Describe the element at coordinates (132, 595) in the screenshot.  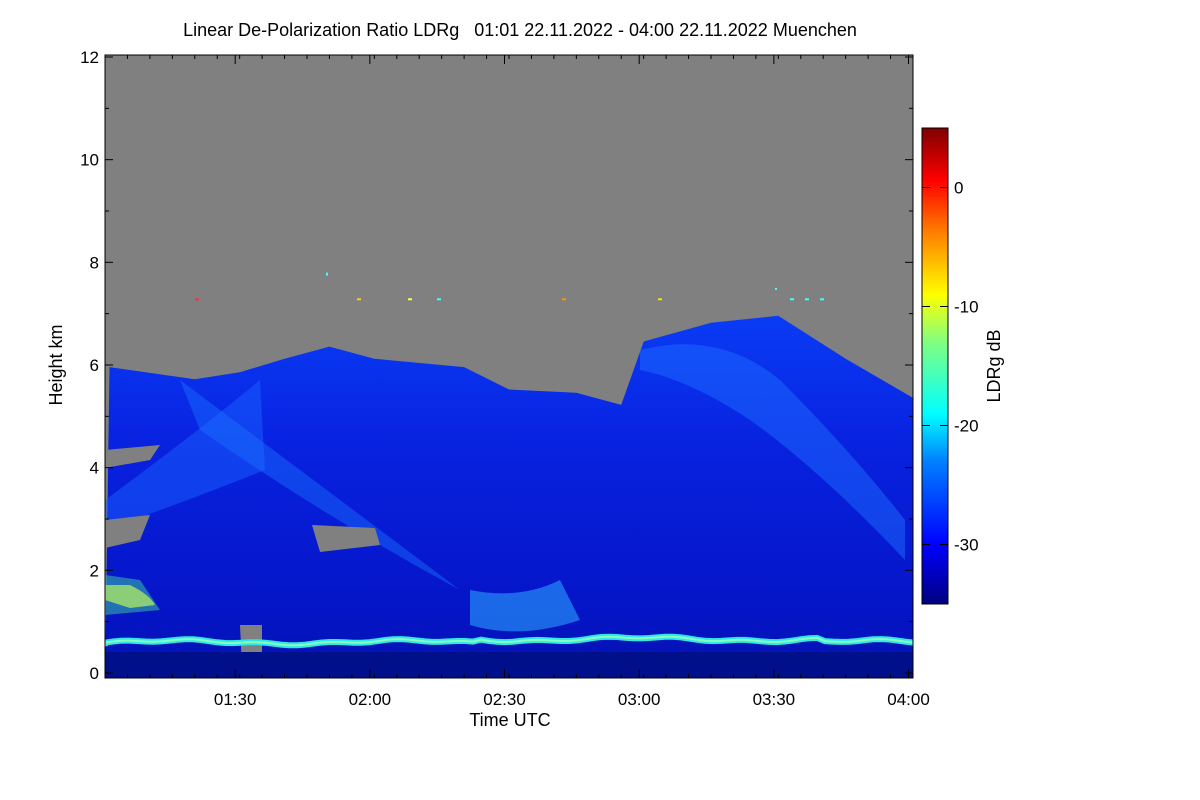
I see `high-ldr-halo` at that location.